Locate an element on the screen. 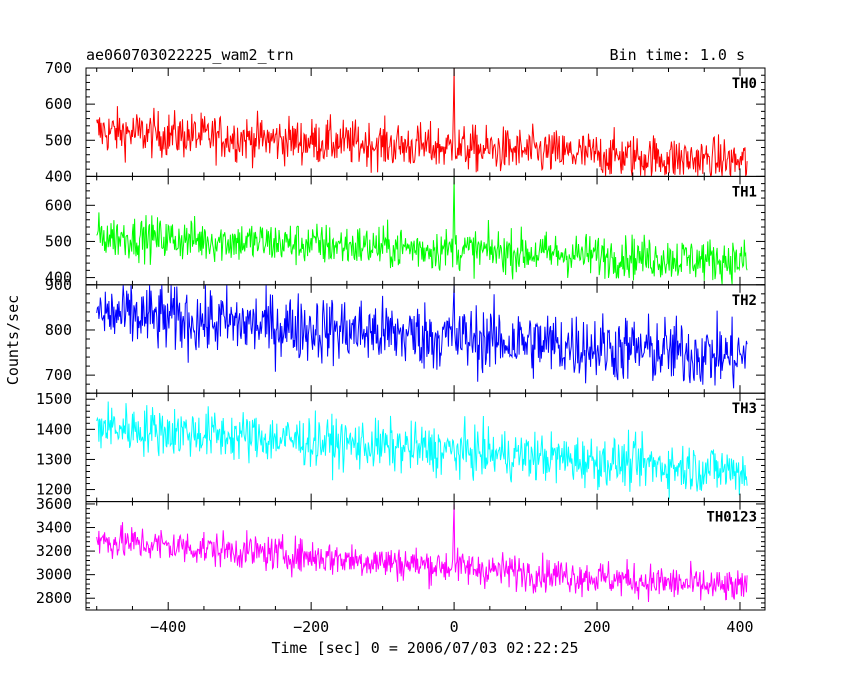  x-tick-label: 0 is located at coordinates (454, 627).